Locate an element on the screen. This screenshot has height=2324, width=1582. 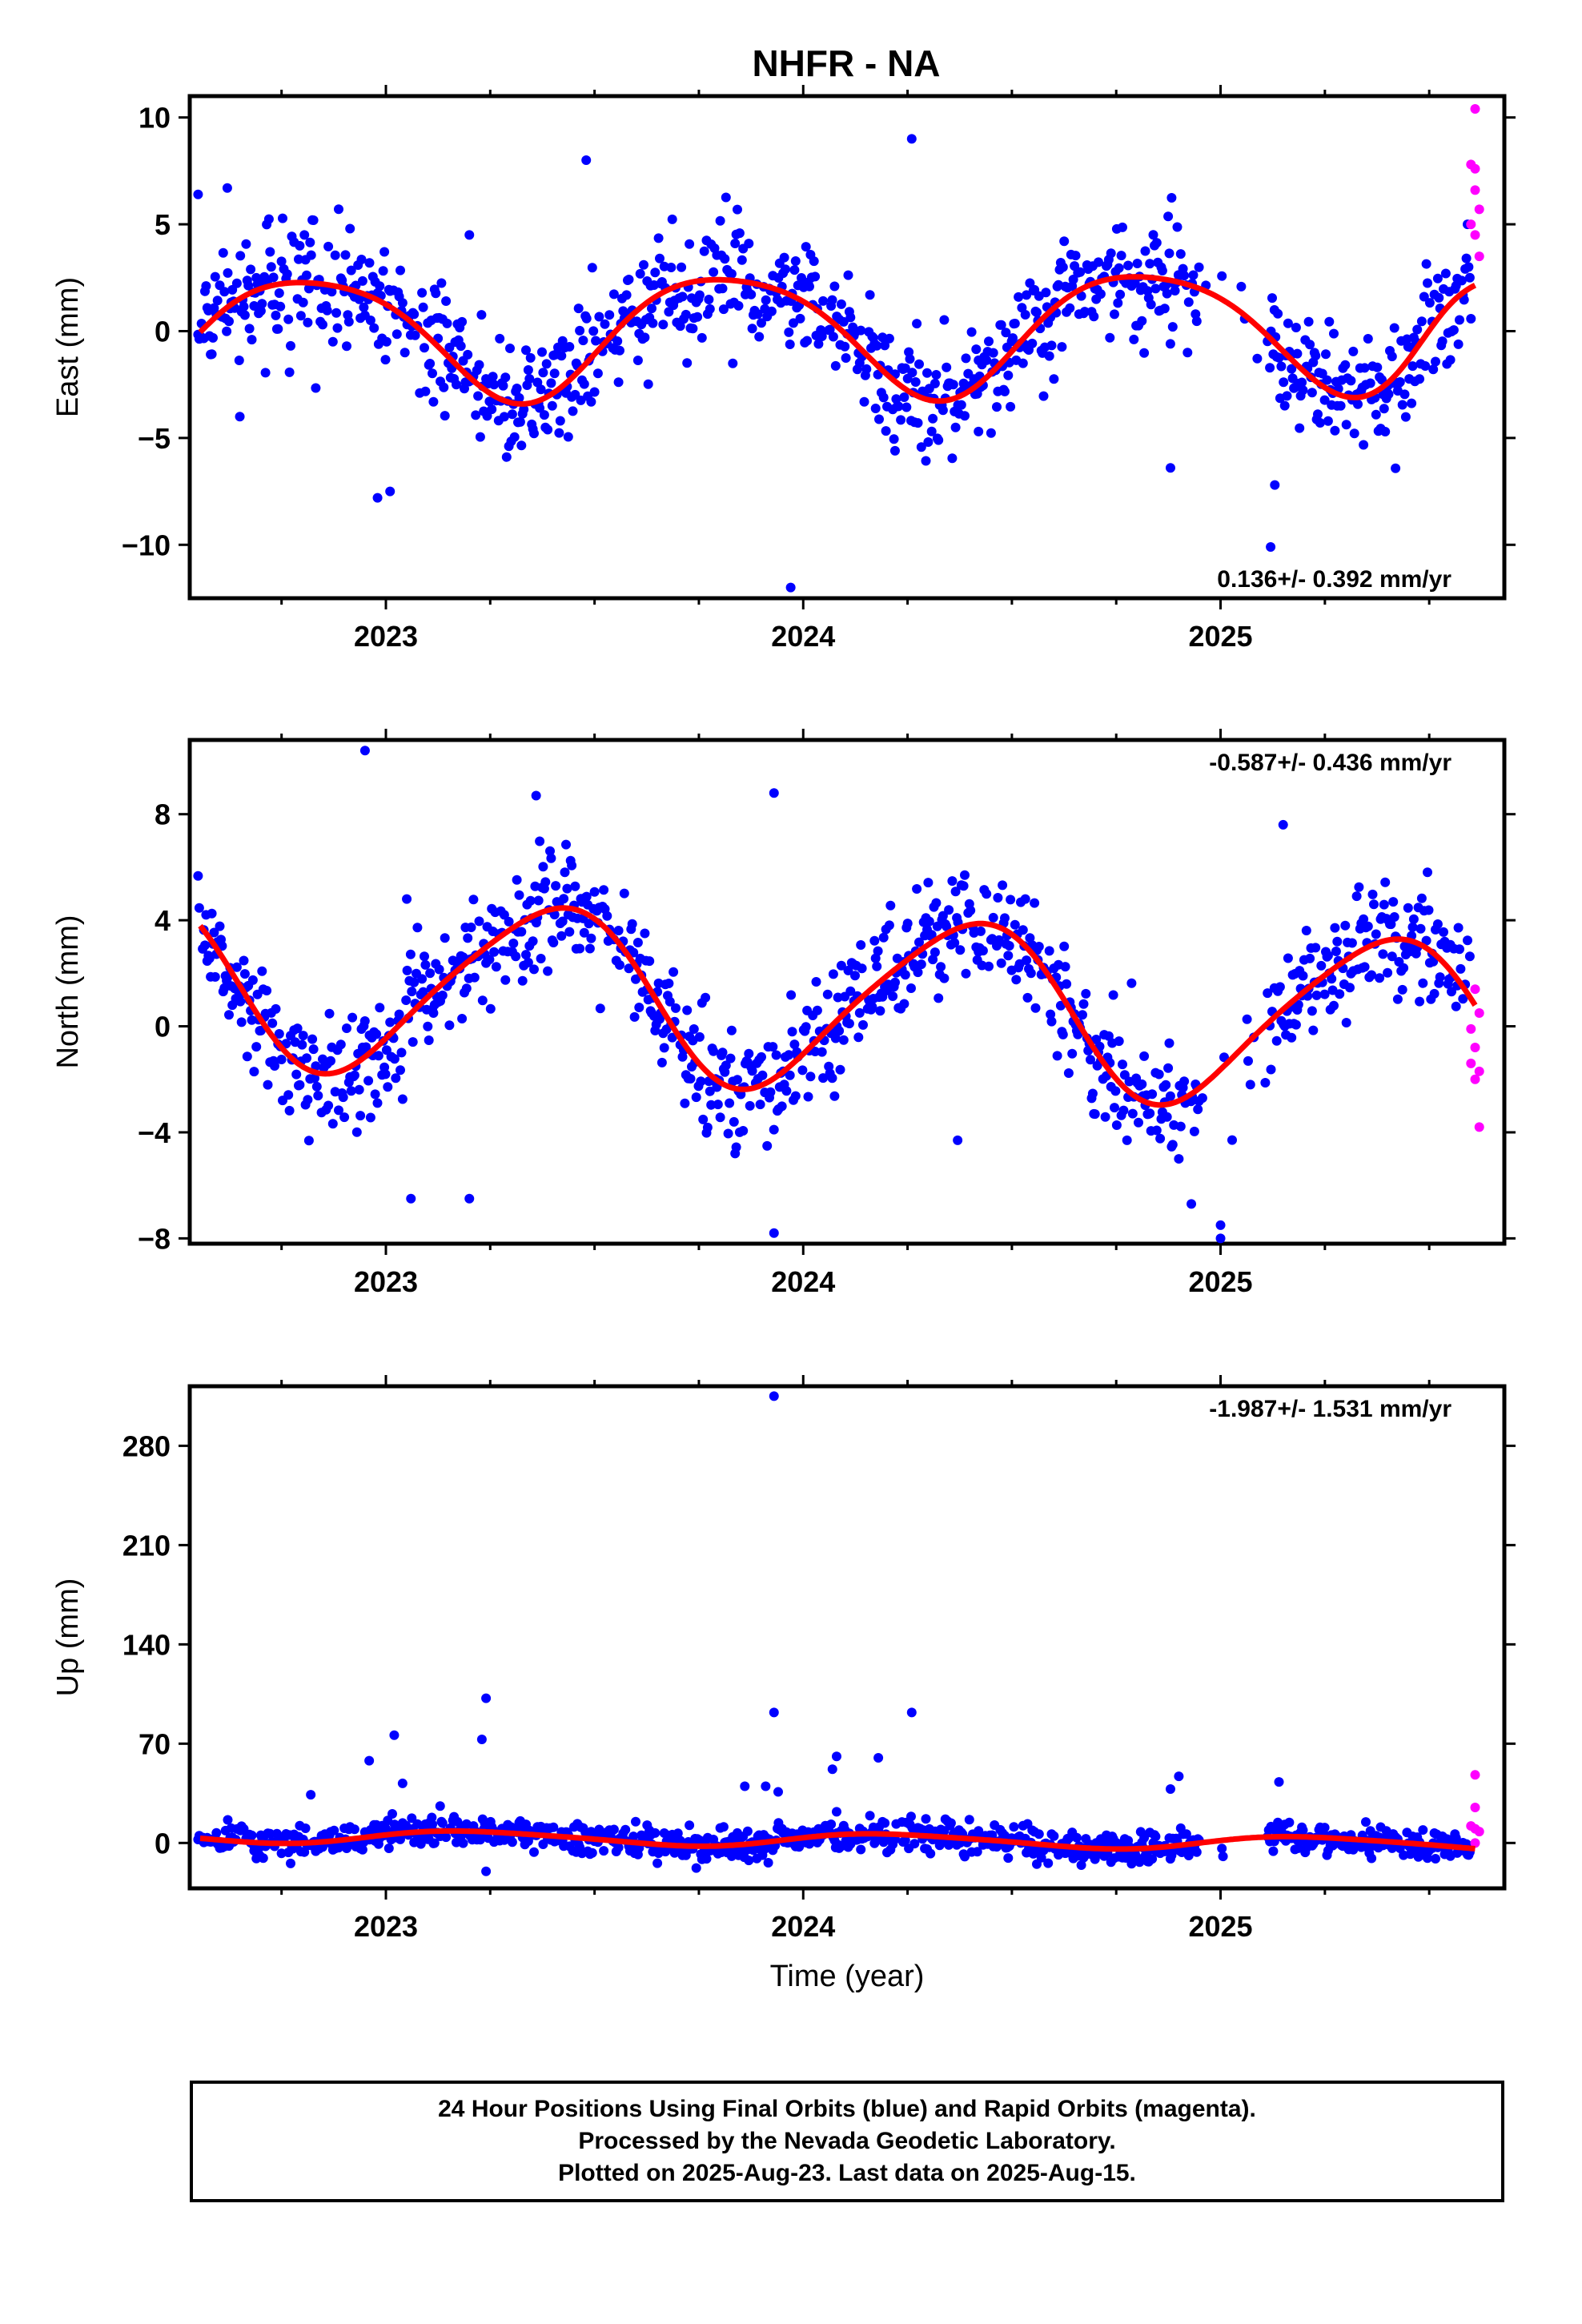
y-tick-label: −8 is located at coordinates (154, 1238).